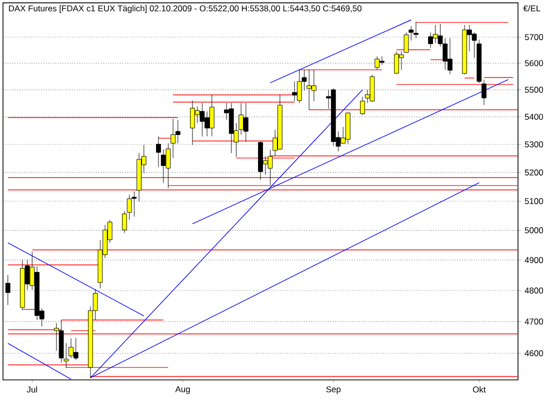 This screenshot has height=400, width=550. What do you see at coordinates (531, 8) in the screenshot?
I see `y-axis-title: €/EL` at bounding box center [531, 8].